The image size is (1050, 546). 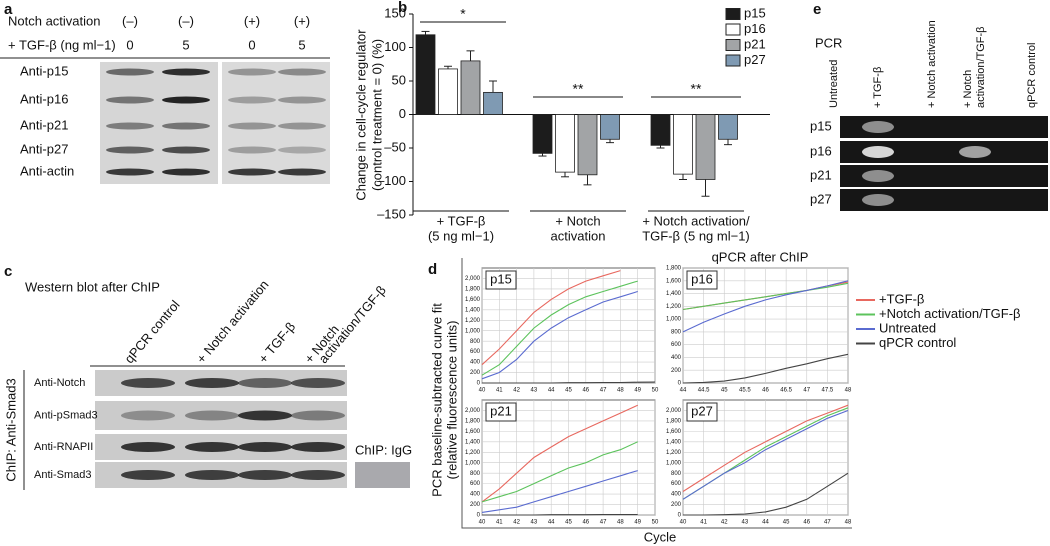 I want to click on plot-name: p15, so click(x=501, y=278).